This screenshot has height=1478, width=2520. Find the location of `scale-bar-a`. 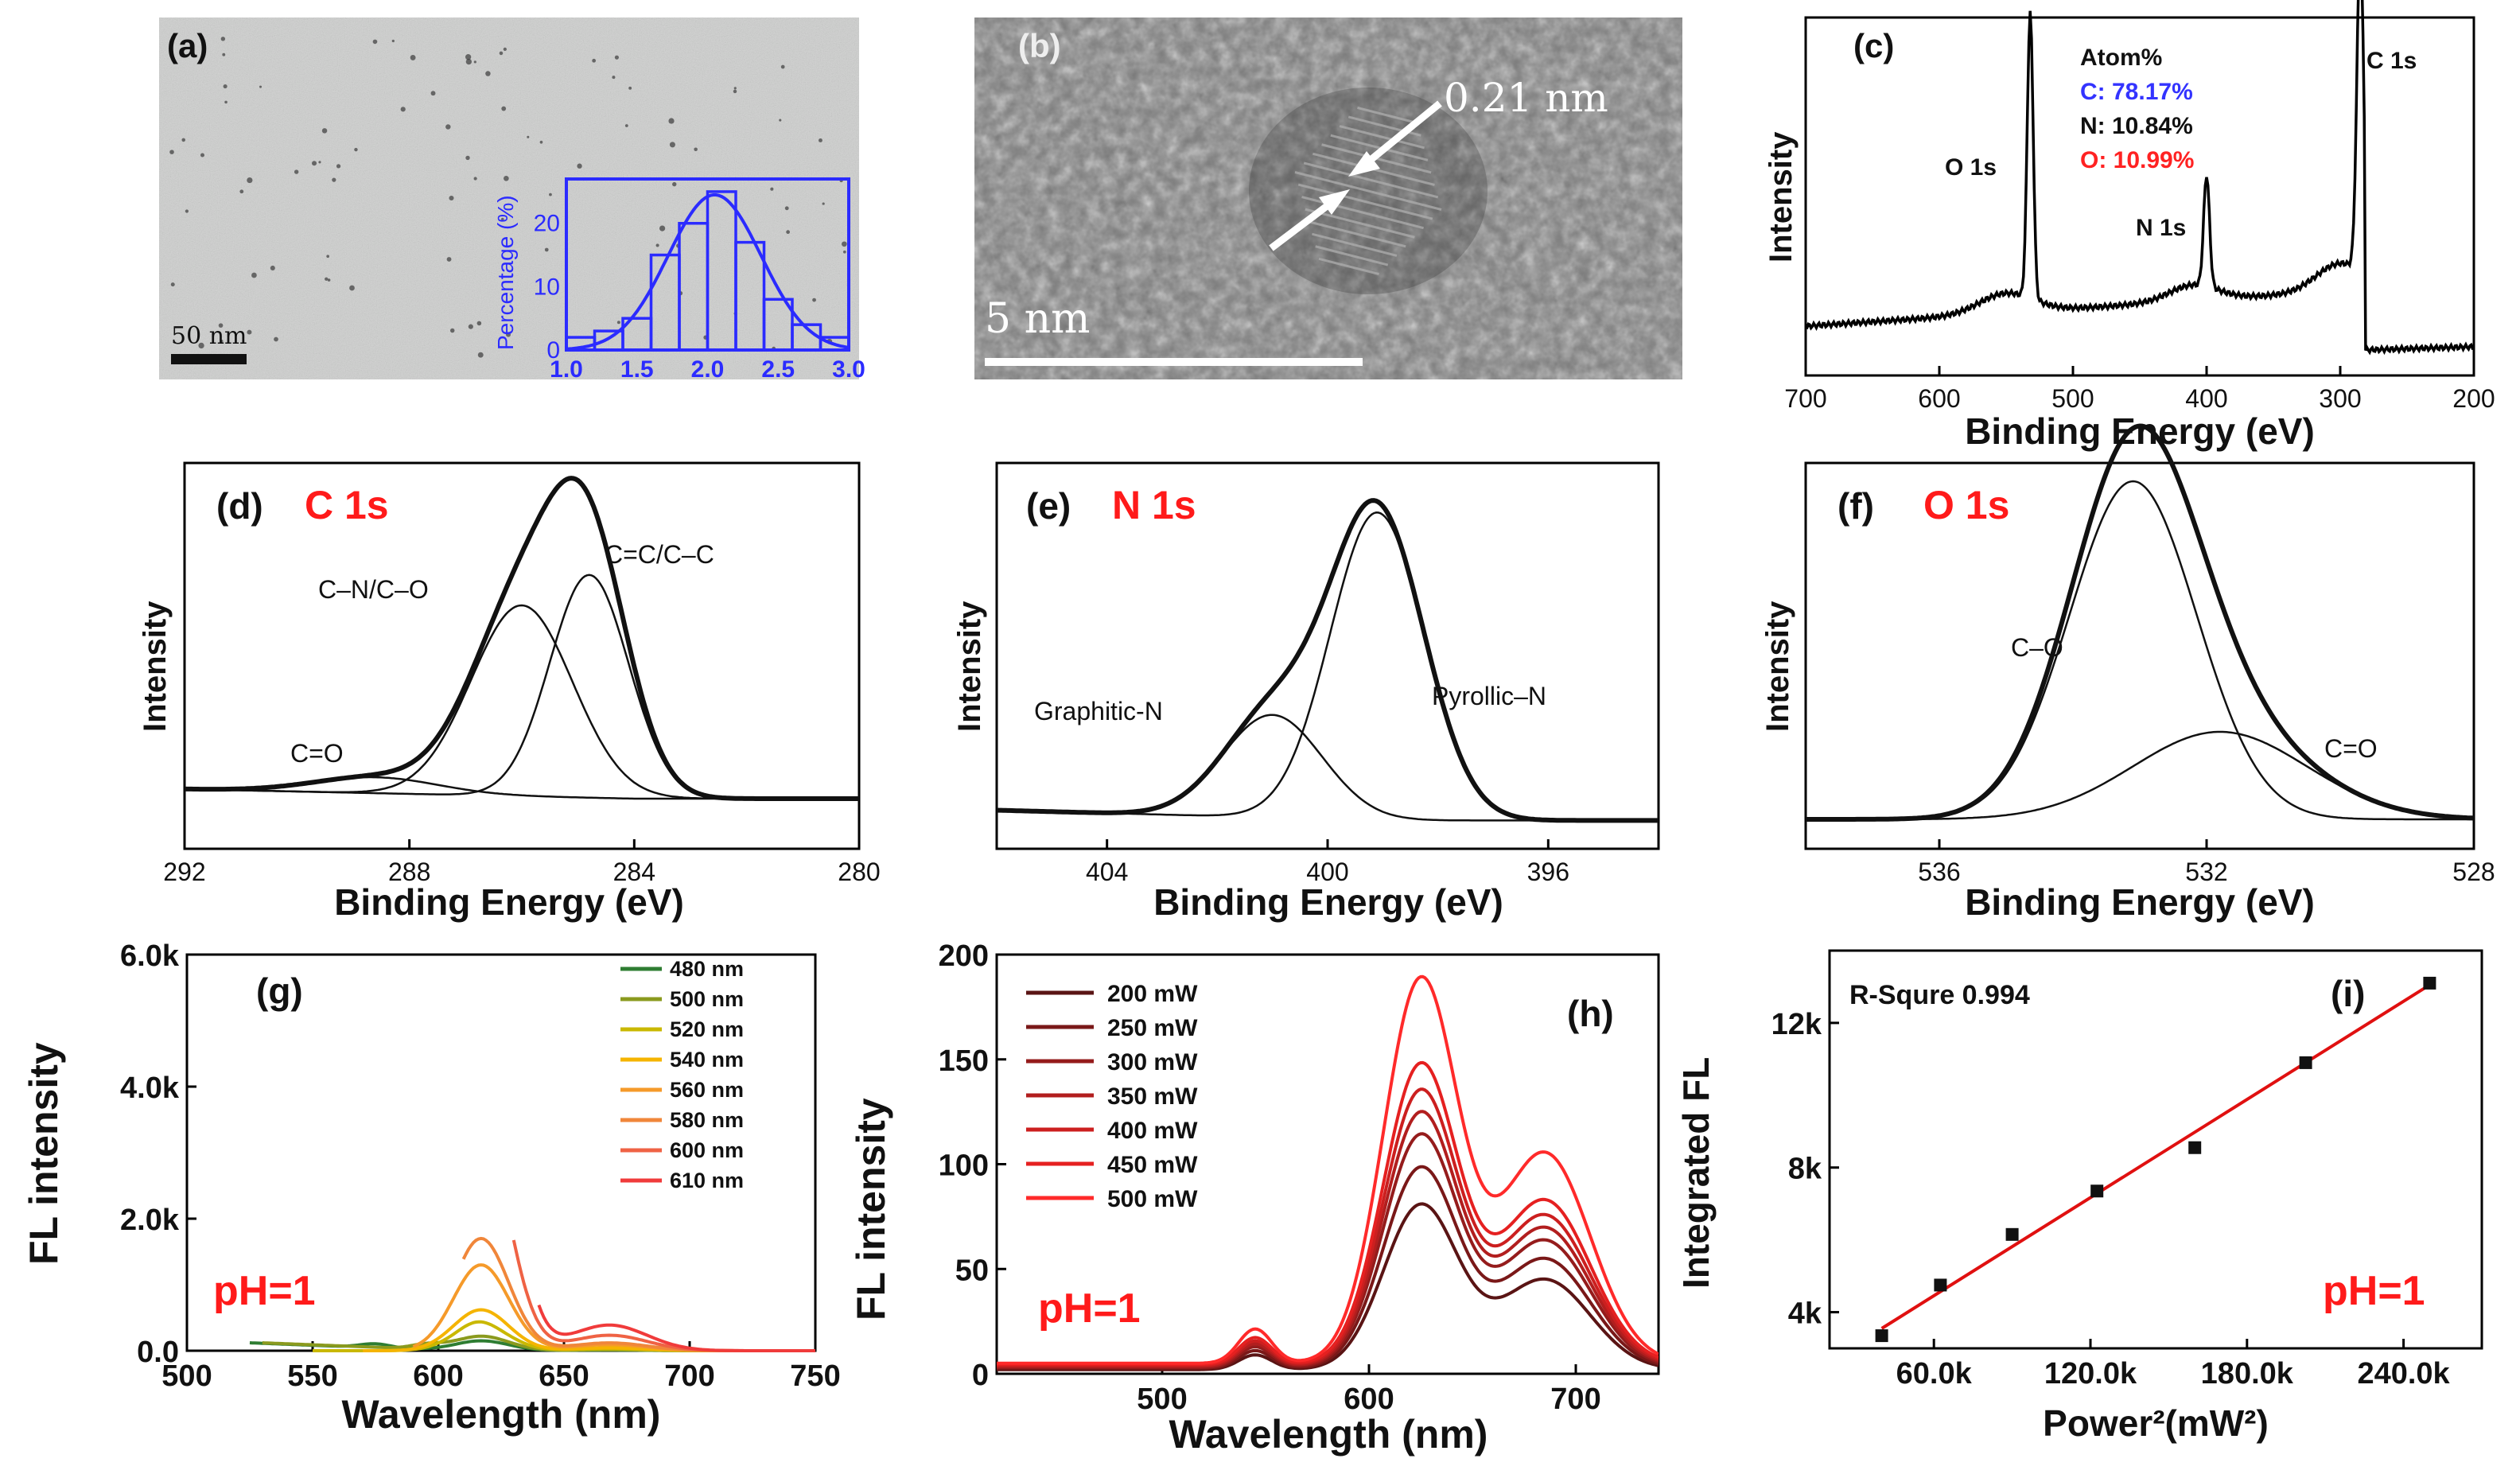

scale-bar-a is located at coordinates (209, 359).